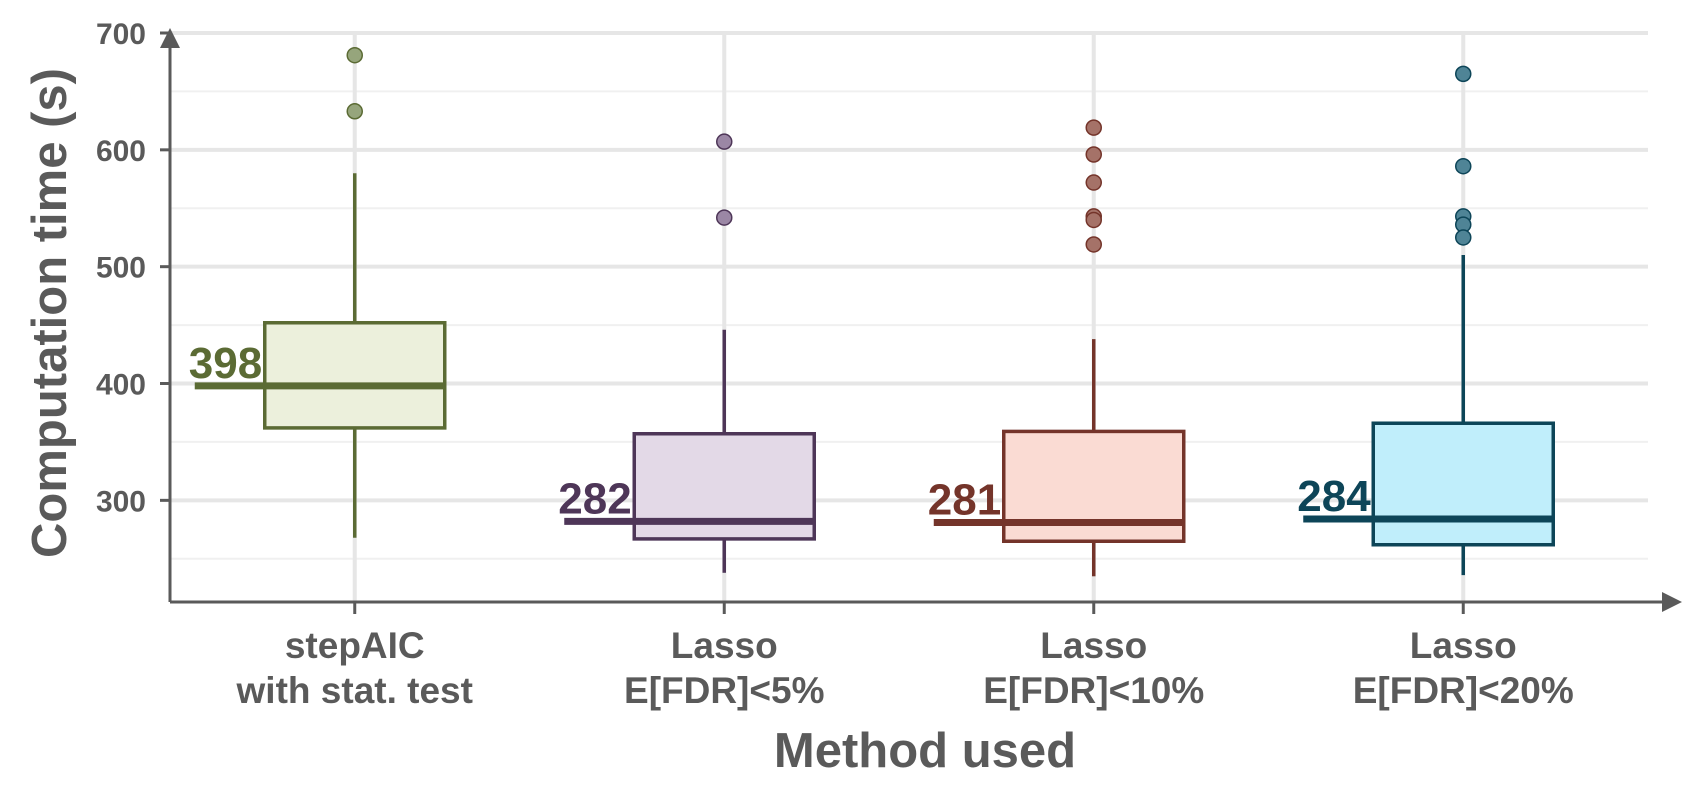 Image resolution: width=1700 pixels, height=800 pixels. Describe the element at coordinates (121, 151) in the screenshot. I see `y-tick-label: 600` at that location.